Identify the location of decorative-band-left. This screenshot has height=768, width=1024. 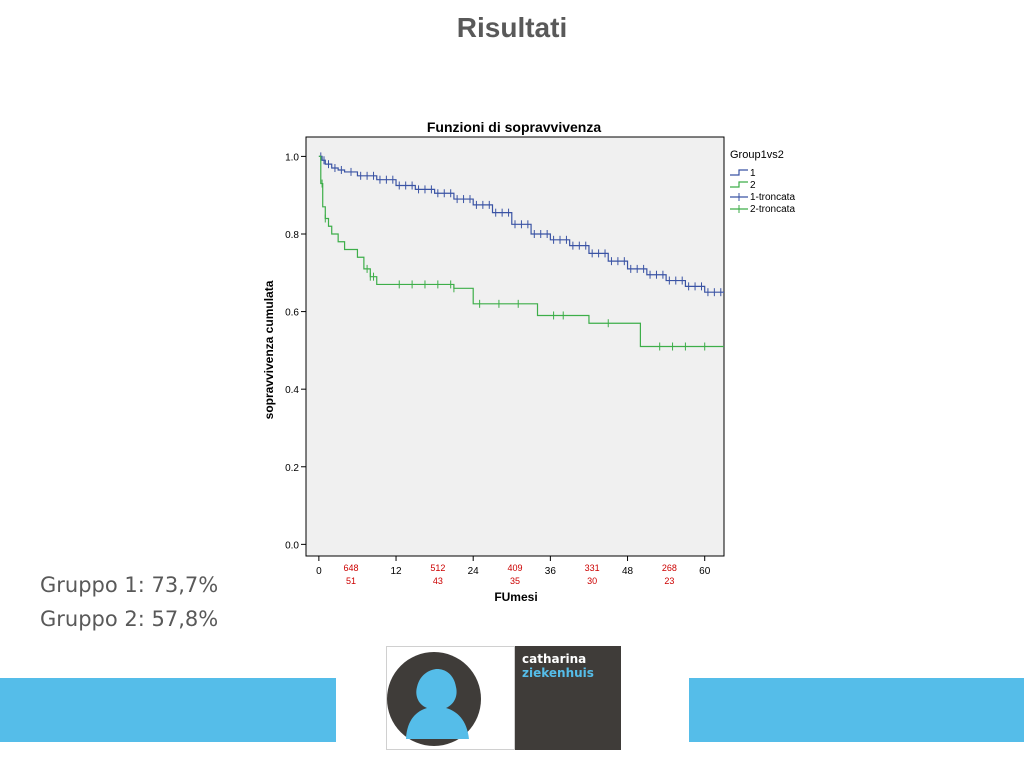
(168, 710).